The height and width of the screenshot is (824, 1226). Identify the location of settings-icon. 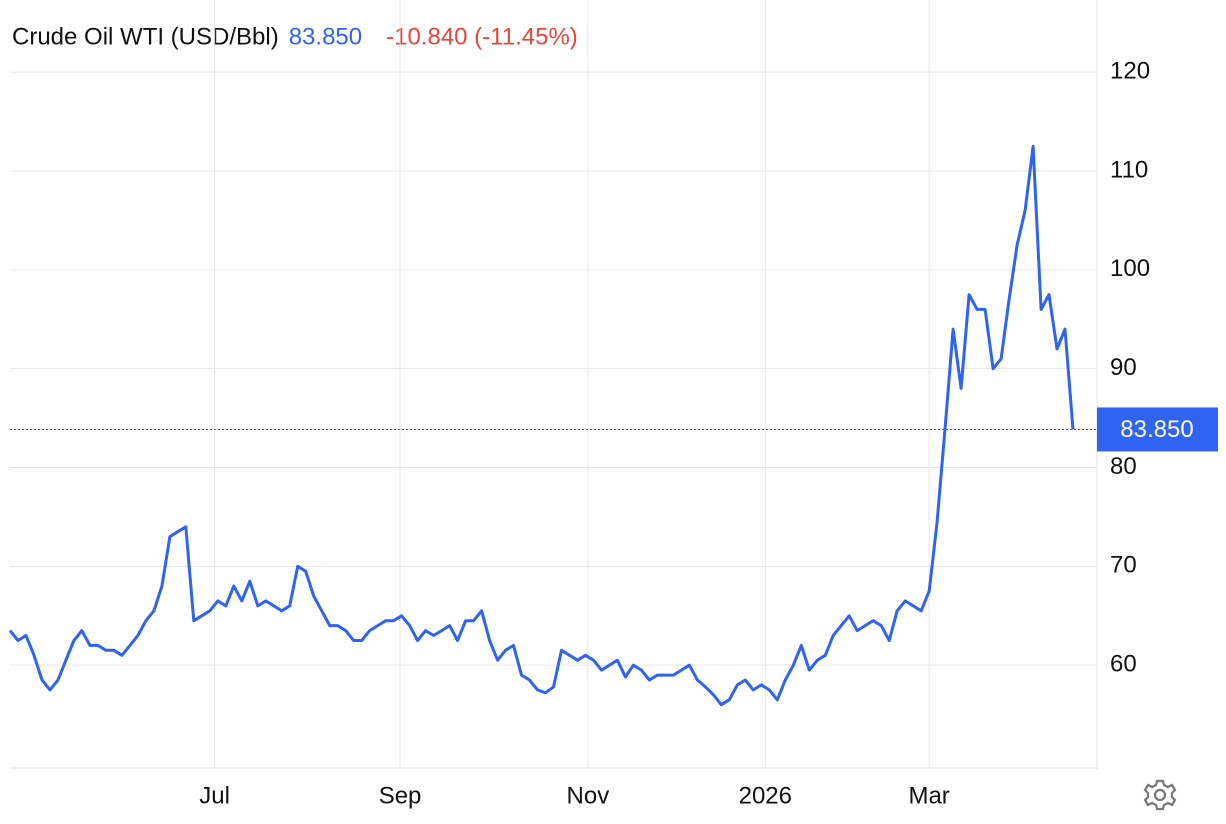
(1160, 795).